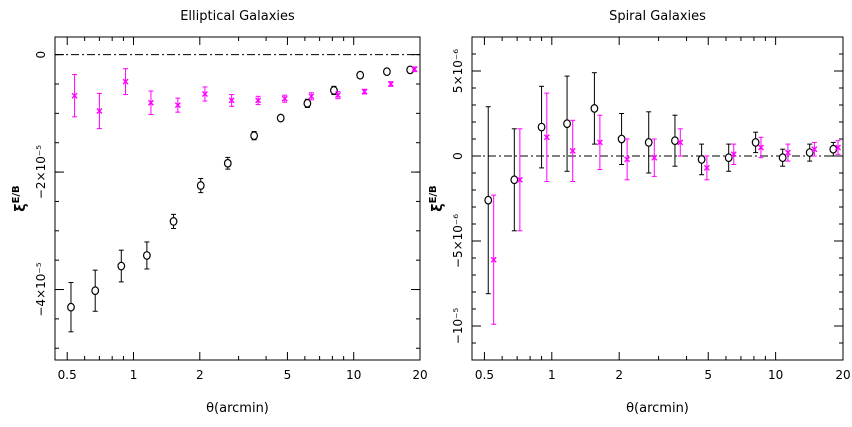 The image size is (852, 427). What do you see at coordinates (458, 71) in the screenshot?
I see `y-tick-label: 5×10⁻⁶` at bounding box center [458, 71].